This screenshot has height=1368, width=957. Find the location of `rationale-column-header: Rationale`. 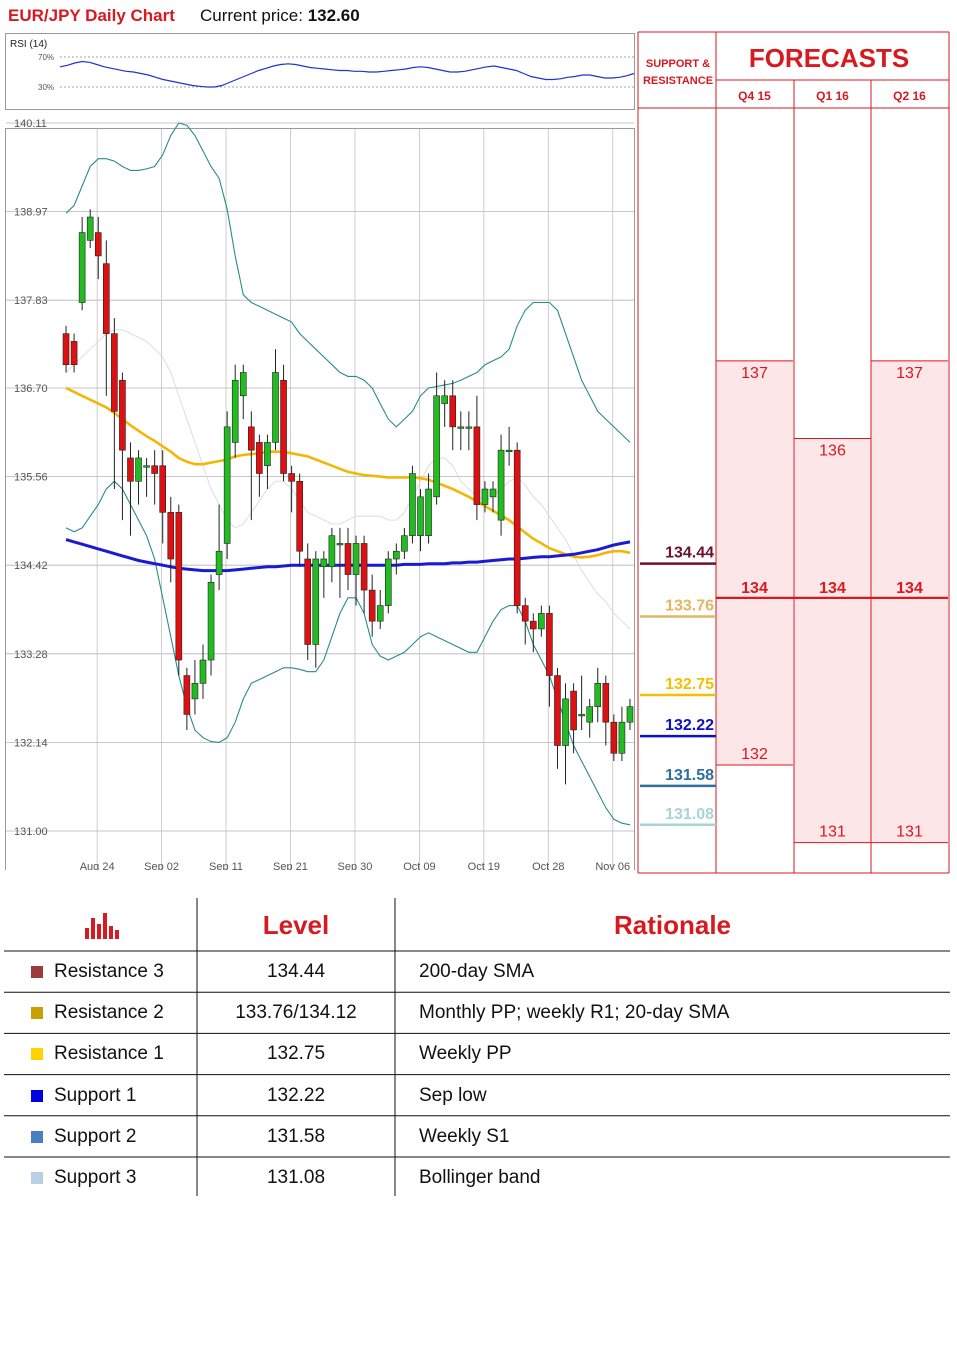

rationale-column-header: Rationale is located at coordinates (672, 925).